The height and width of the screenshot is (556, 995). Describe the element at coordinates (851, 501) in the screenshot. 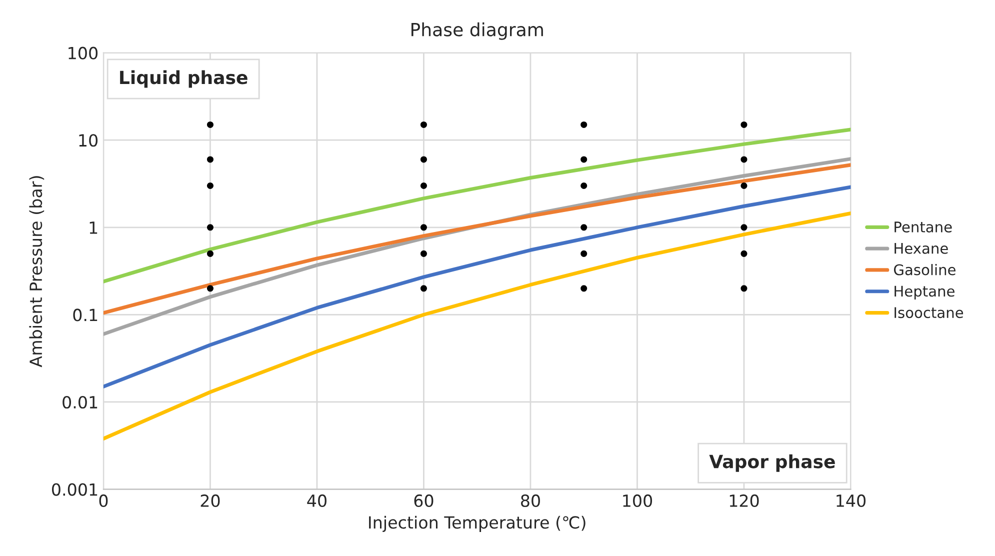

I see `x-tick-label: 140` at that location.